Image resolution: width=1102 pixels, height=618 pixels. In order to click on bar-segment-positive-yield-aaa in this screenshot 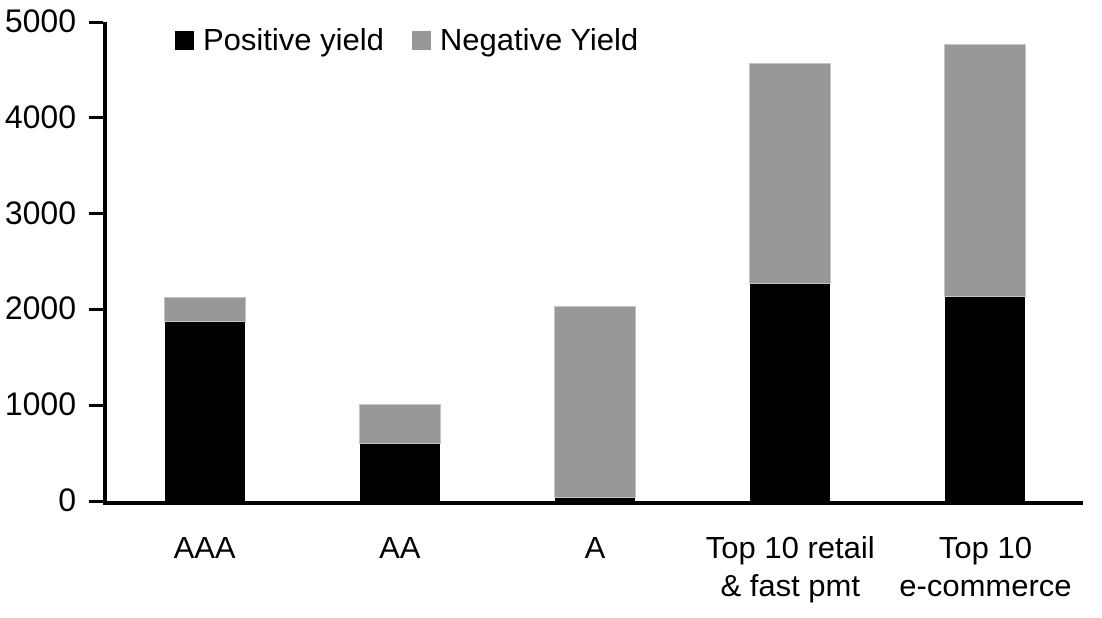, I will do `click(204, 410)`.